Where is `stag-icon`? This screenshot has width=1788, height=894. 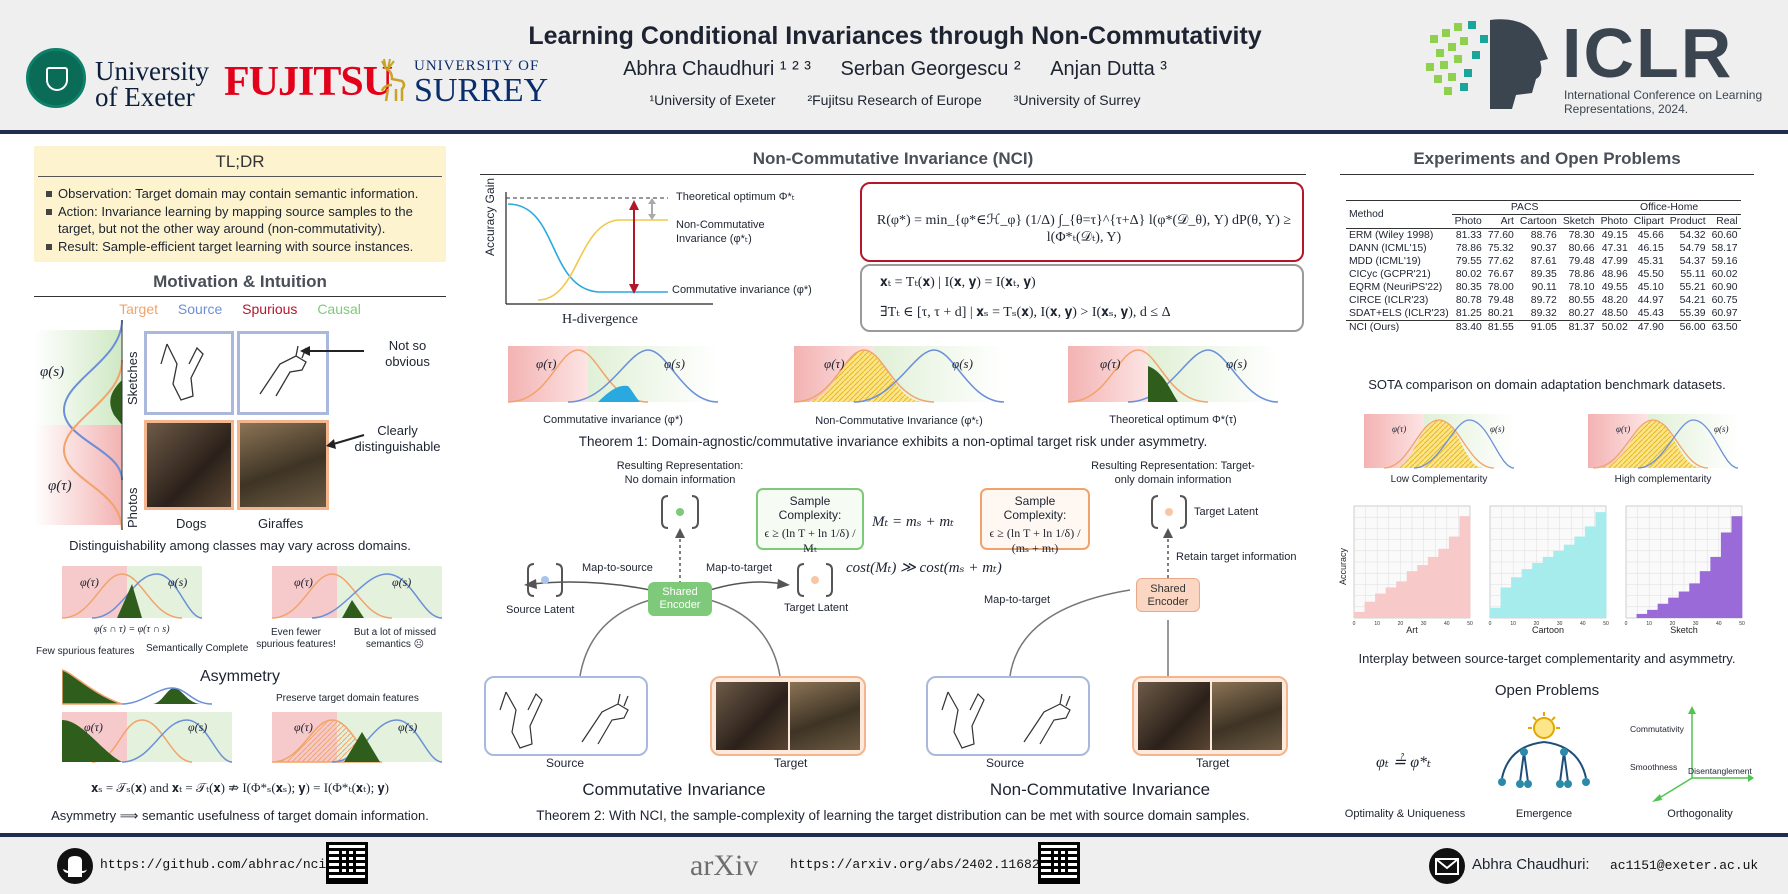 stag-icon is located at coordinates (393, 80).